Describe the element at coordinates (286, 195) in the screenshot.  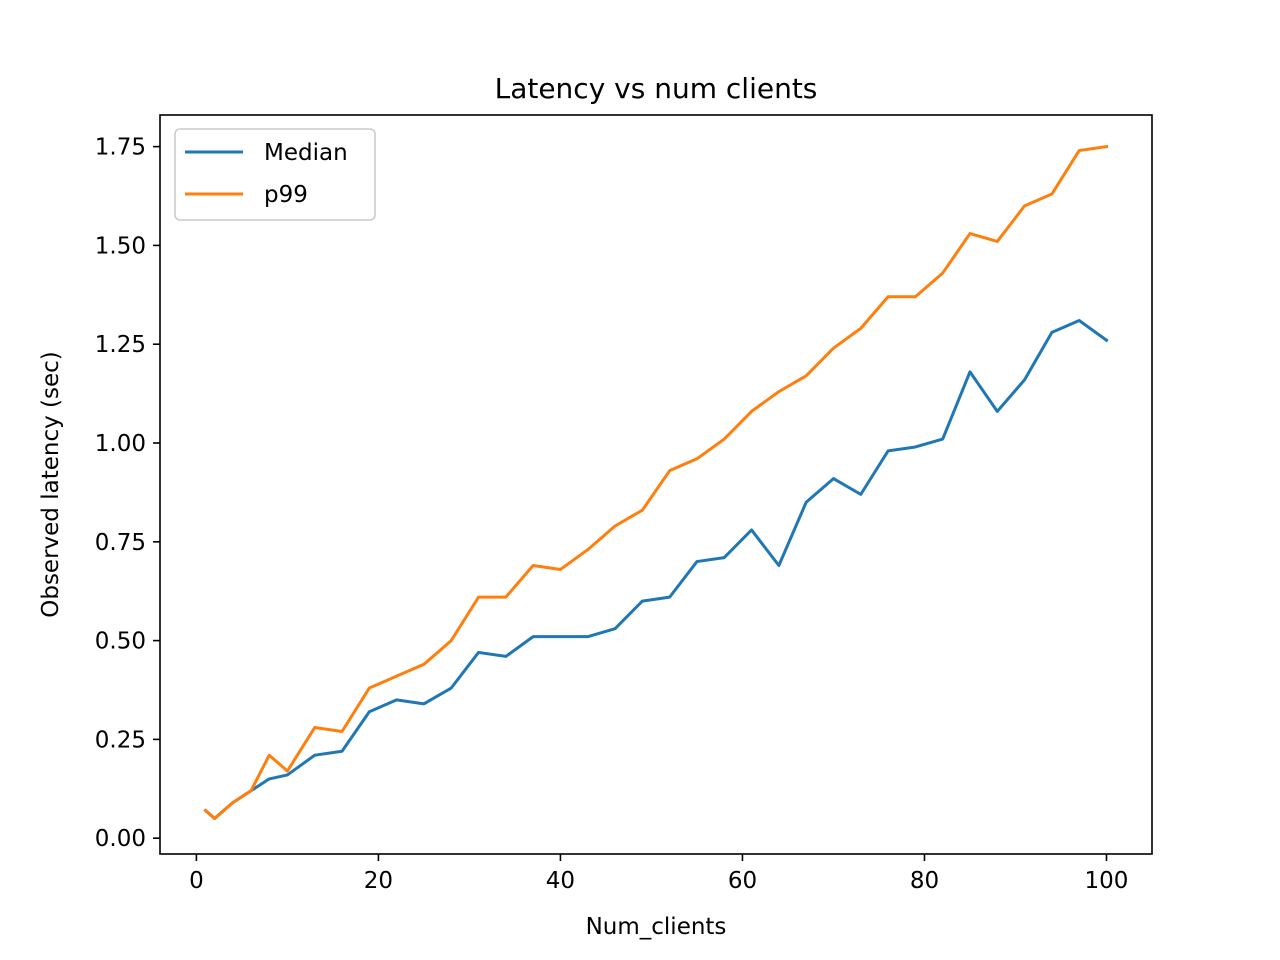
I see `legend-label-p99: p99` at that location.